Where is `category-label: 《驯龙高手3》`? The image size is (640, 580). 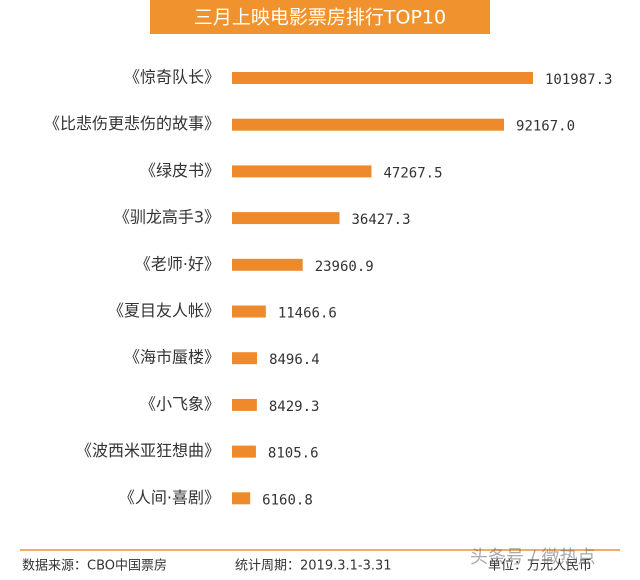
category-label: 《驯龙高手3》 is located at coordinates (167, 217).